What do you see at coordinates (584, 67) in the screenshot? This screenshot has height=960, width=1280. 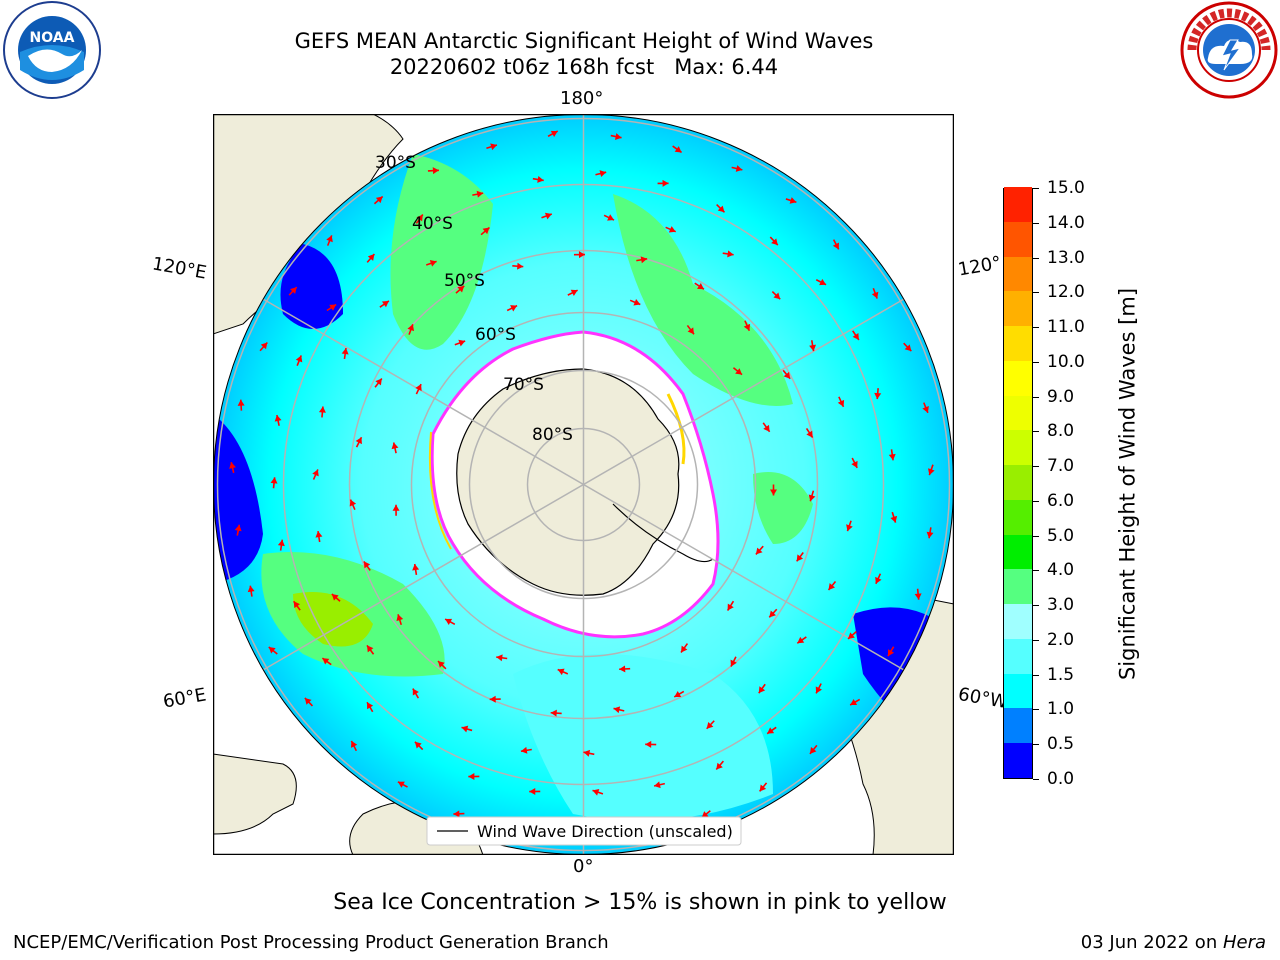 I see `chart-subtitle: 20220602 t06z 168h fcst Max: 6.44` at bounding box center [584, 67].